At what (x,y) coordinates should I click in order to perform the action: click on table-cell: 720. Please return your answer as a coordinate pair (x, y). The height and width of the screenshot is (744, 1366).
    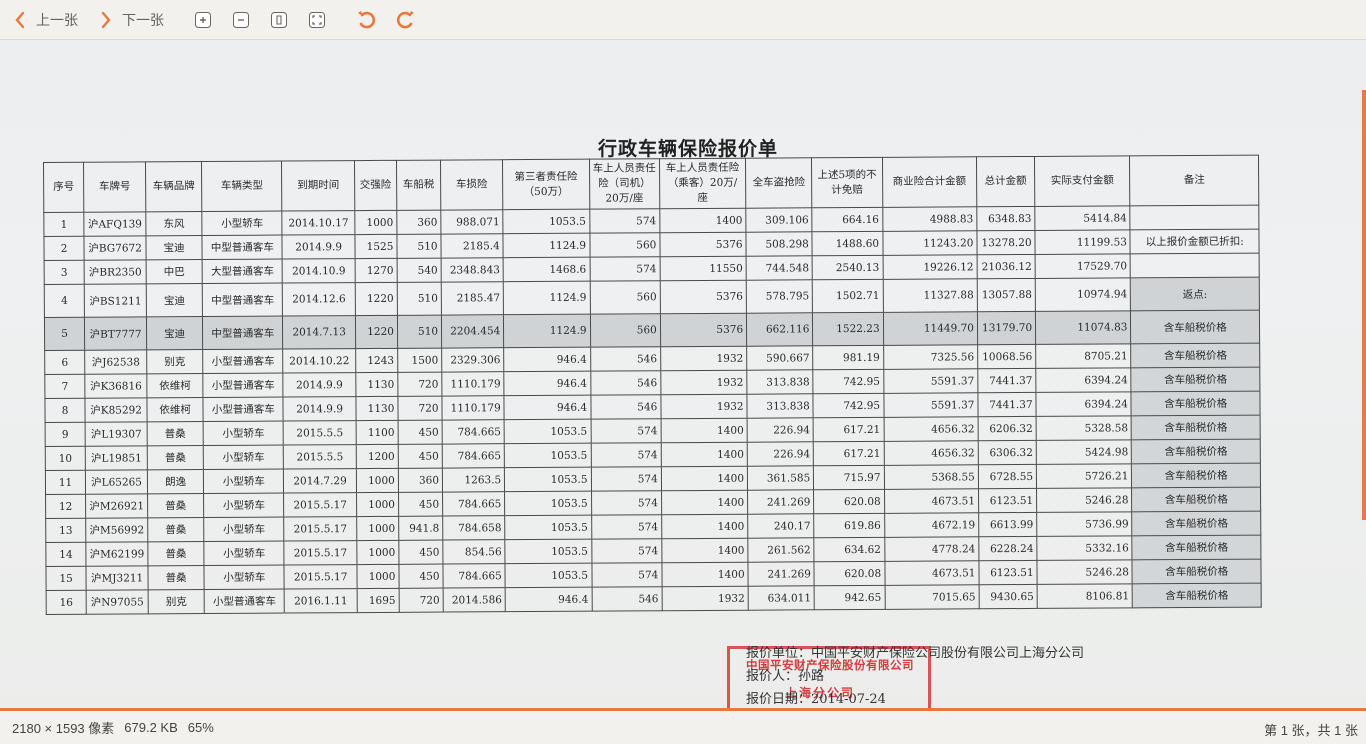
    Looking at the image, I should click on (419, 384).